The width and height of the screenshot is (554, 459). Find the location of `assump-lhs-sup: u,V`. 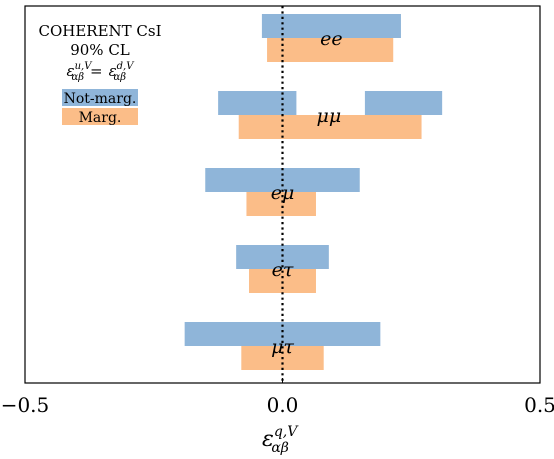

assump-lhs-sup: u,V is located at coordinates (84, 66).